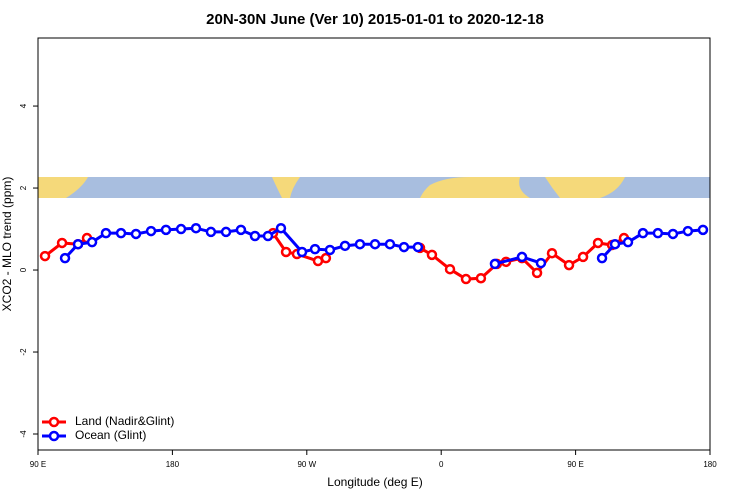 This screenshot has width=750, height=500. What do you see at coordinates (441, 464) in the screenshot?
I see `x-tick-label: 0` at bounding box center [441, 464].